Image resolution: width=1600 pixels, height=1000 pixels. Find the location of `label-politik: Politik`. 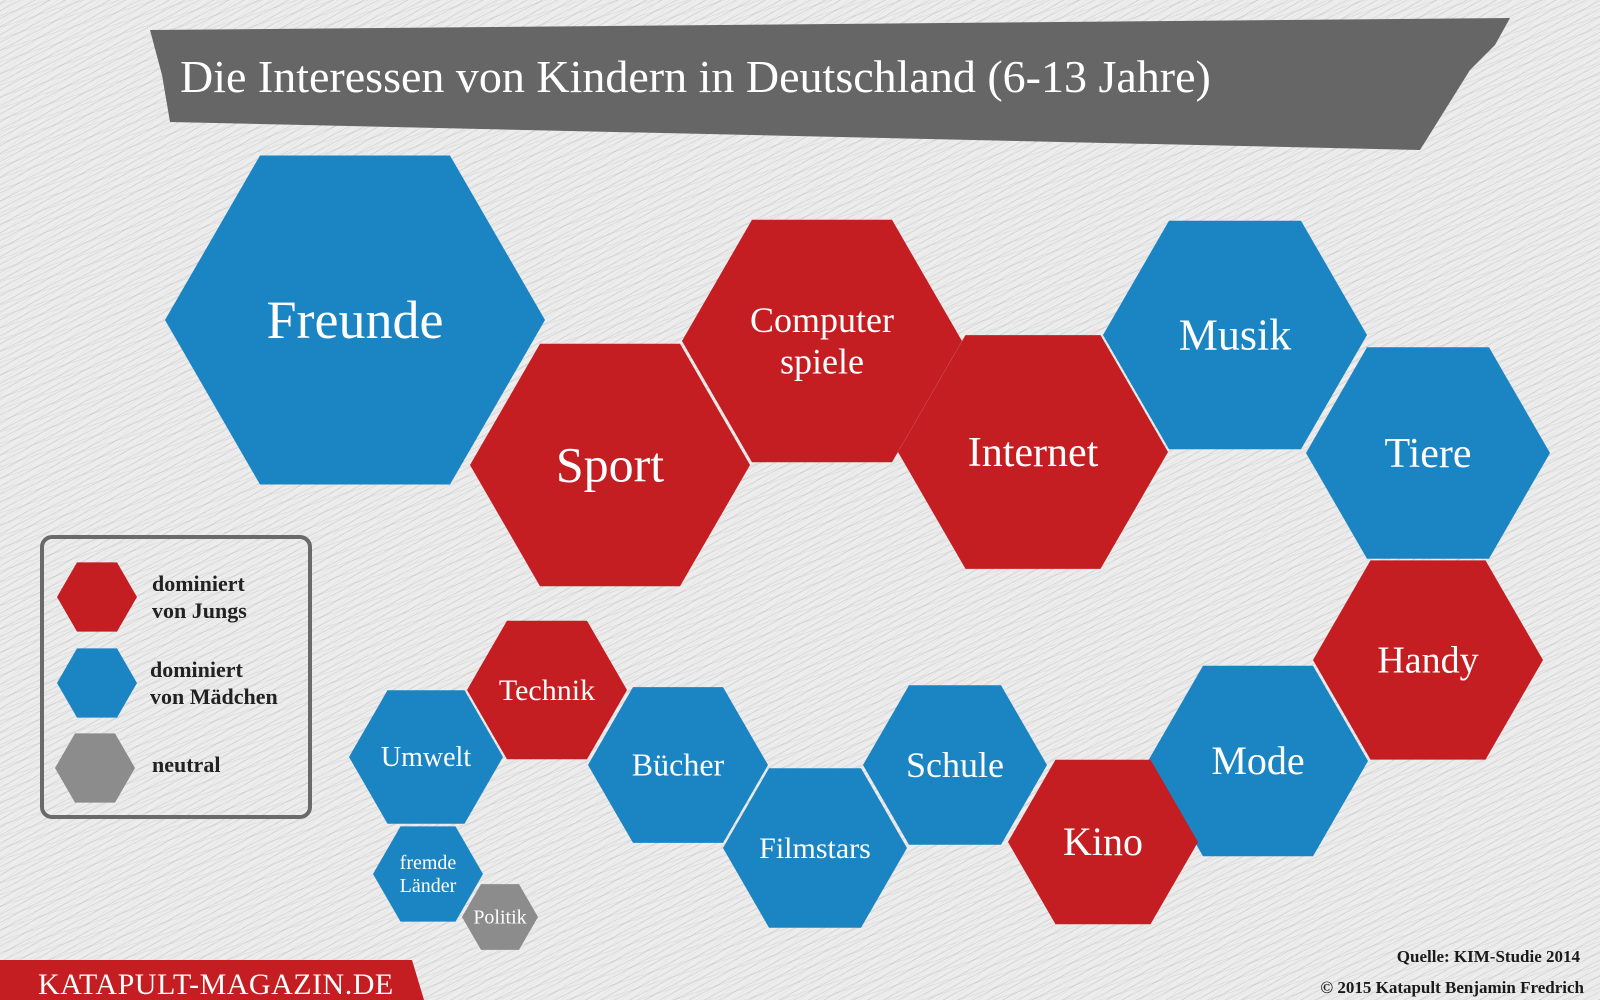

label-politik: Politik is located at coordinates (499, 918).